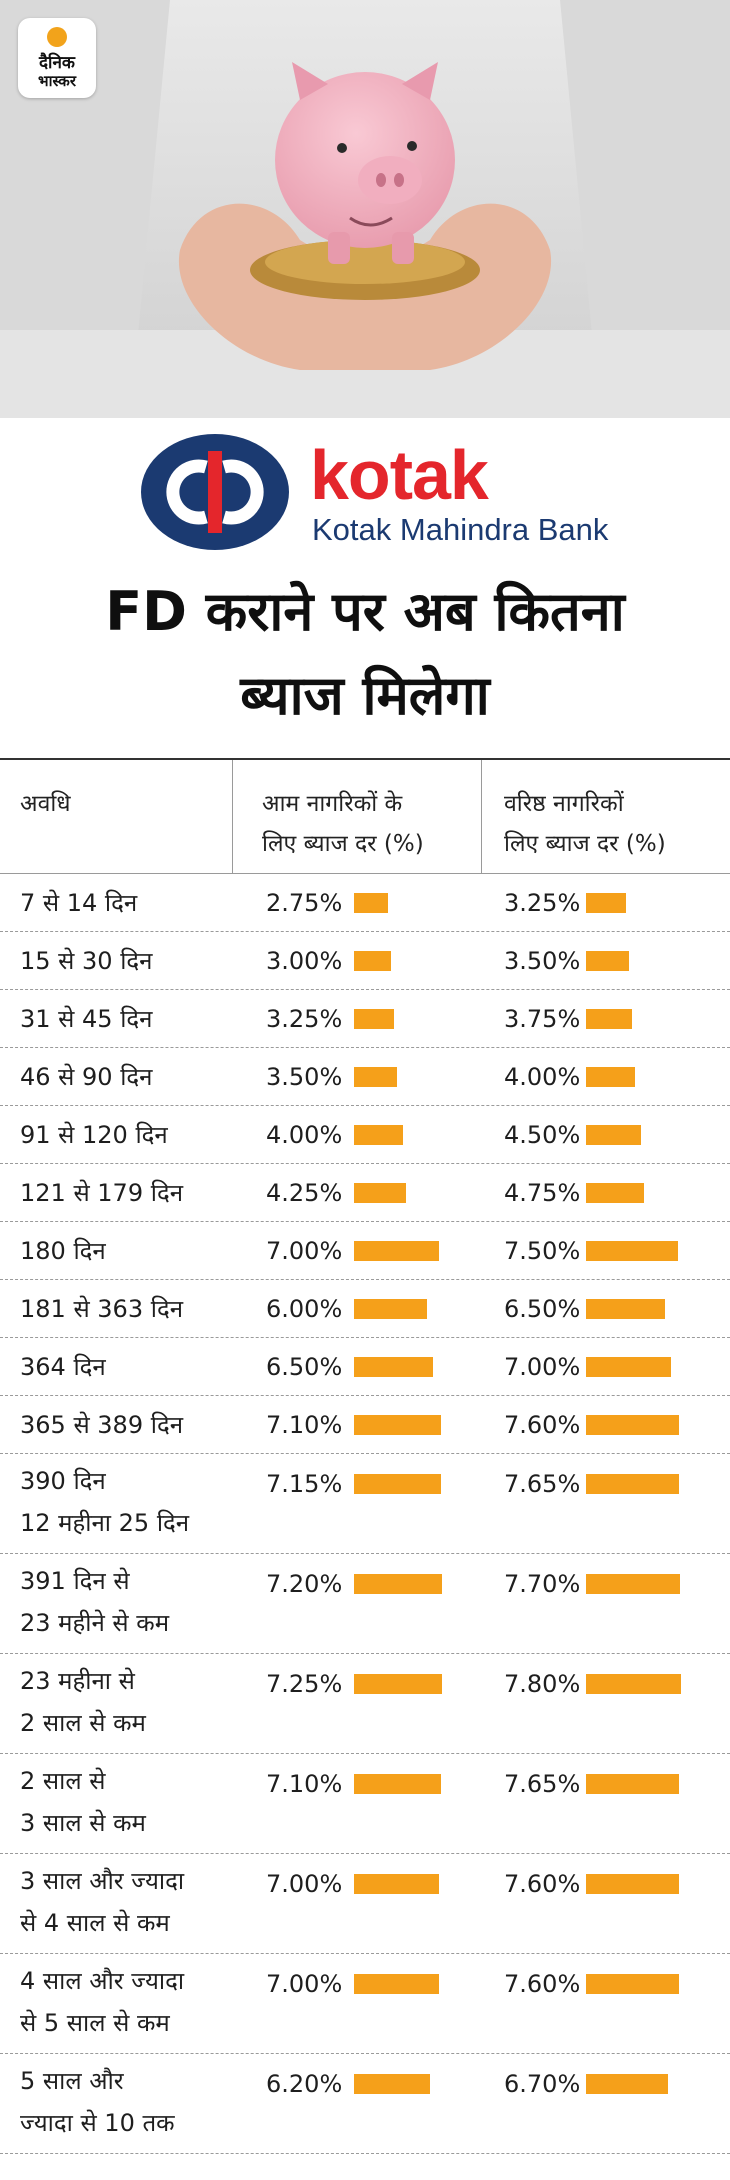 Image resolution: width=730 pixels, height=2180 pixels. What do you see at coordinates (83, 1702) in the screenshot?
I see `period-cell: 23 महीना से 2 साल से कम` at bounding box center [83, 1702].